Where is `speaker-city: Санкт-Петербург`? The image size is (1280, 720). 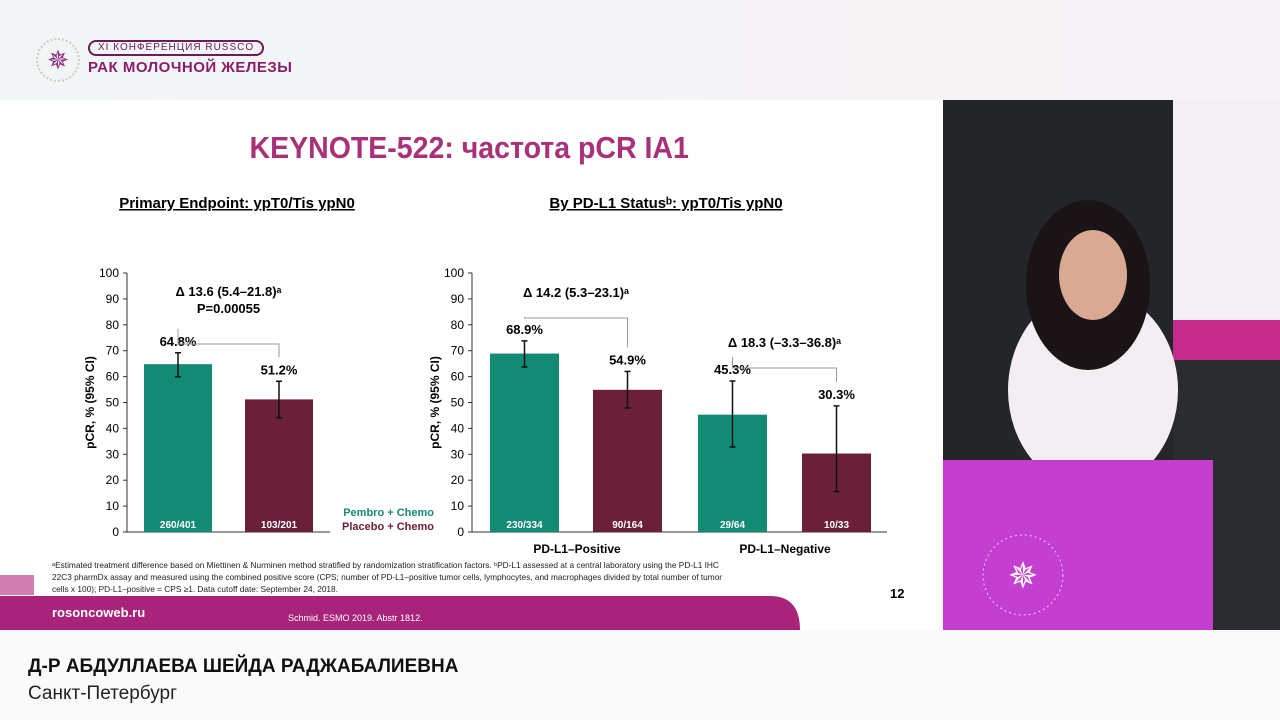 speaker-city: Санкт-Петербург is located at coordinates (103, 693).